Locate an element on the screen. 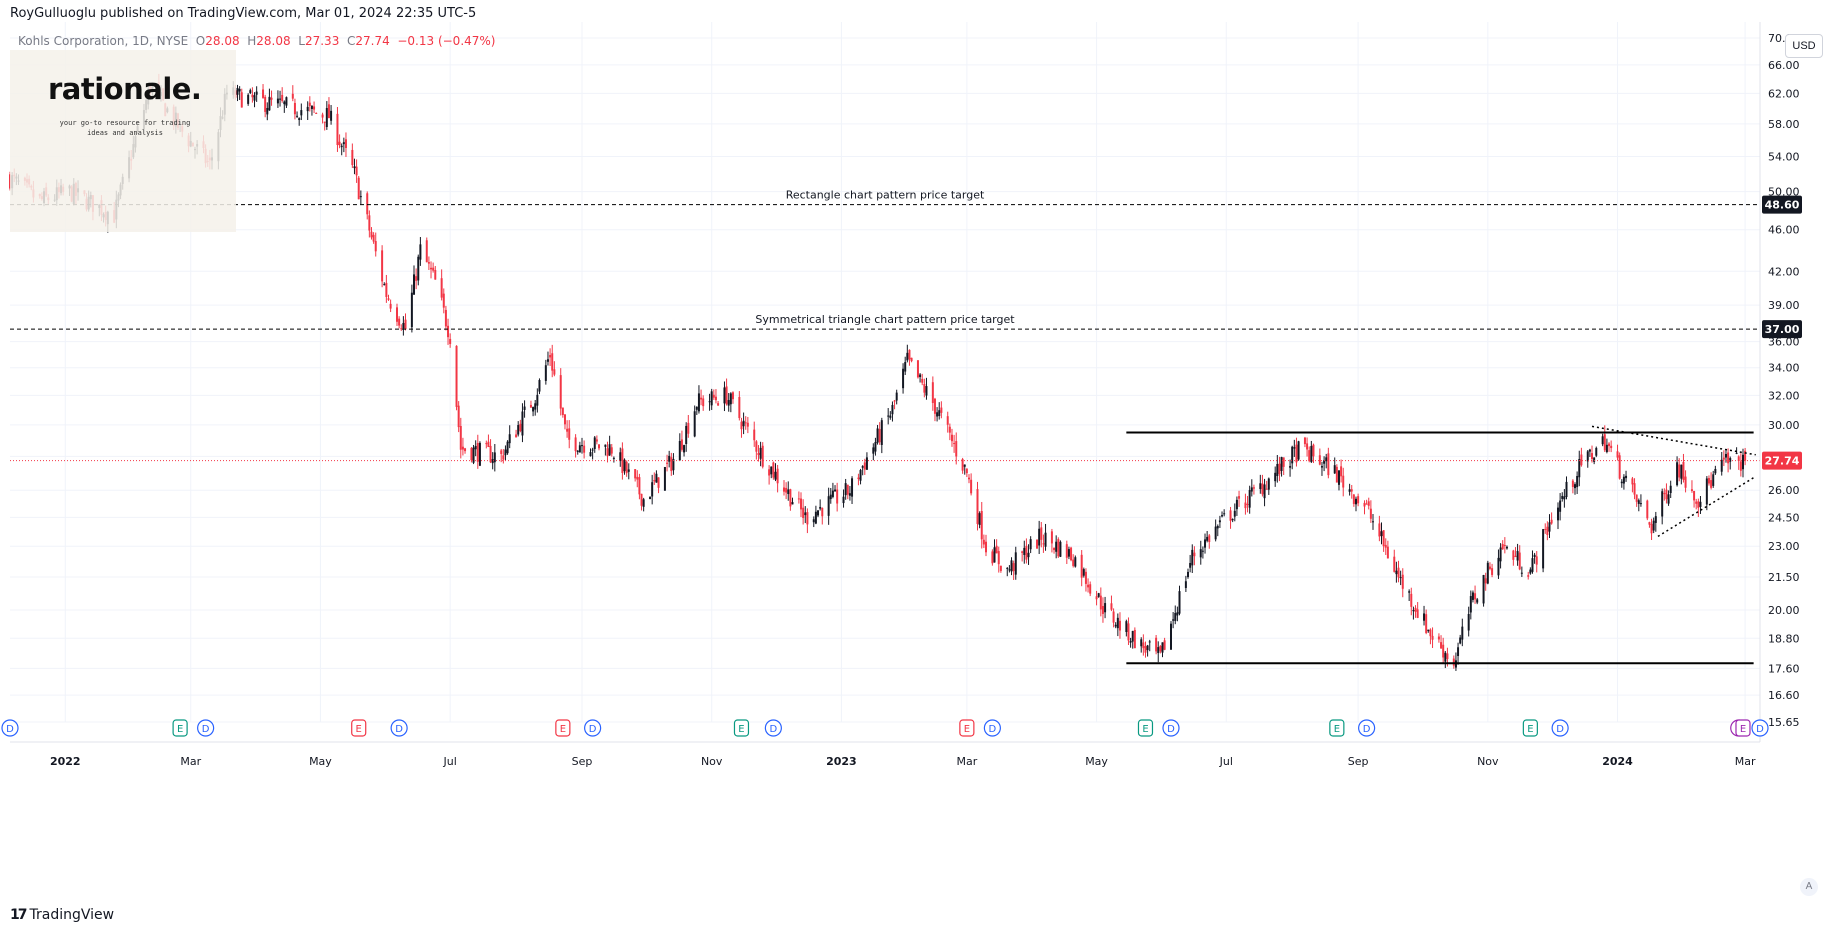 Image resolution: width=1835 pixels, height=931 pixels. symbol-title: Kohls Corporation, 1D, NYSE is located at coordinates (103, 41).